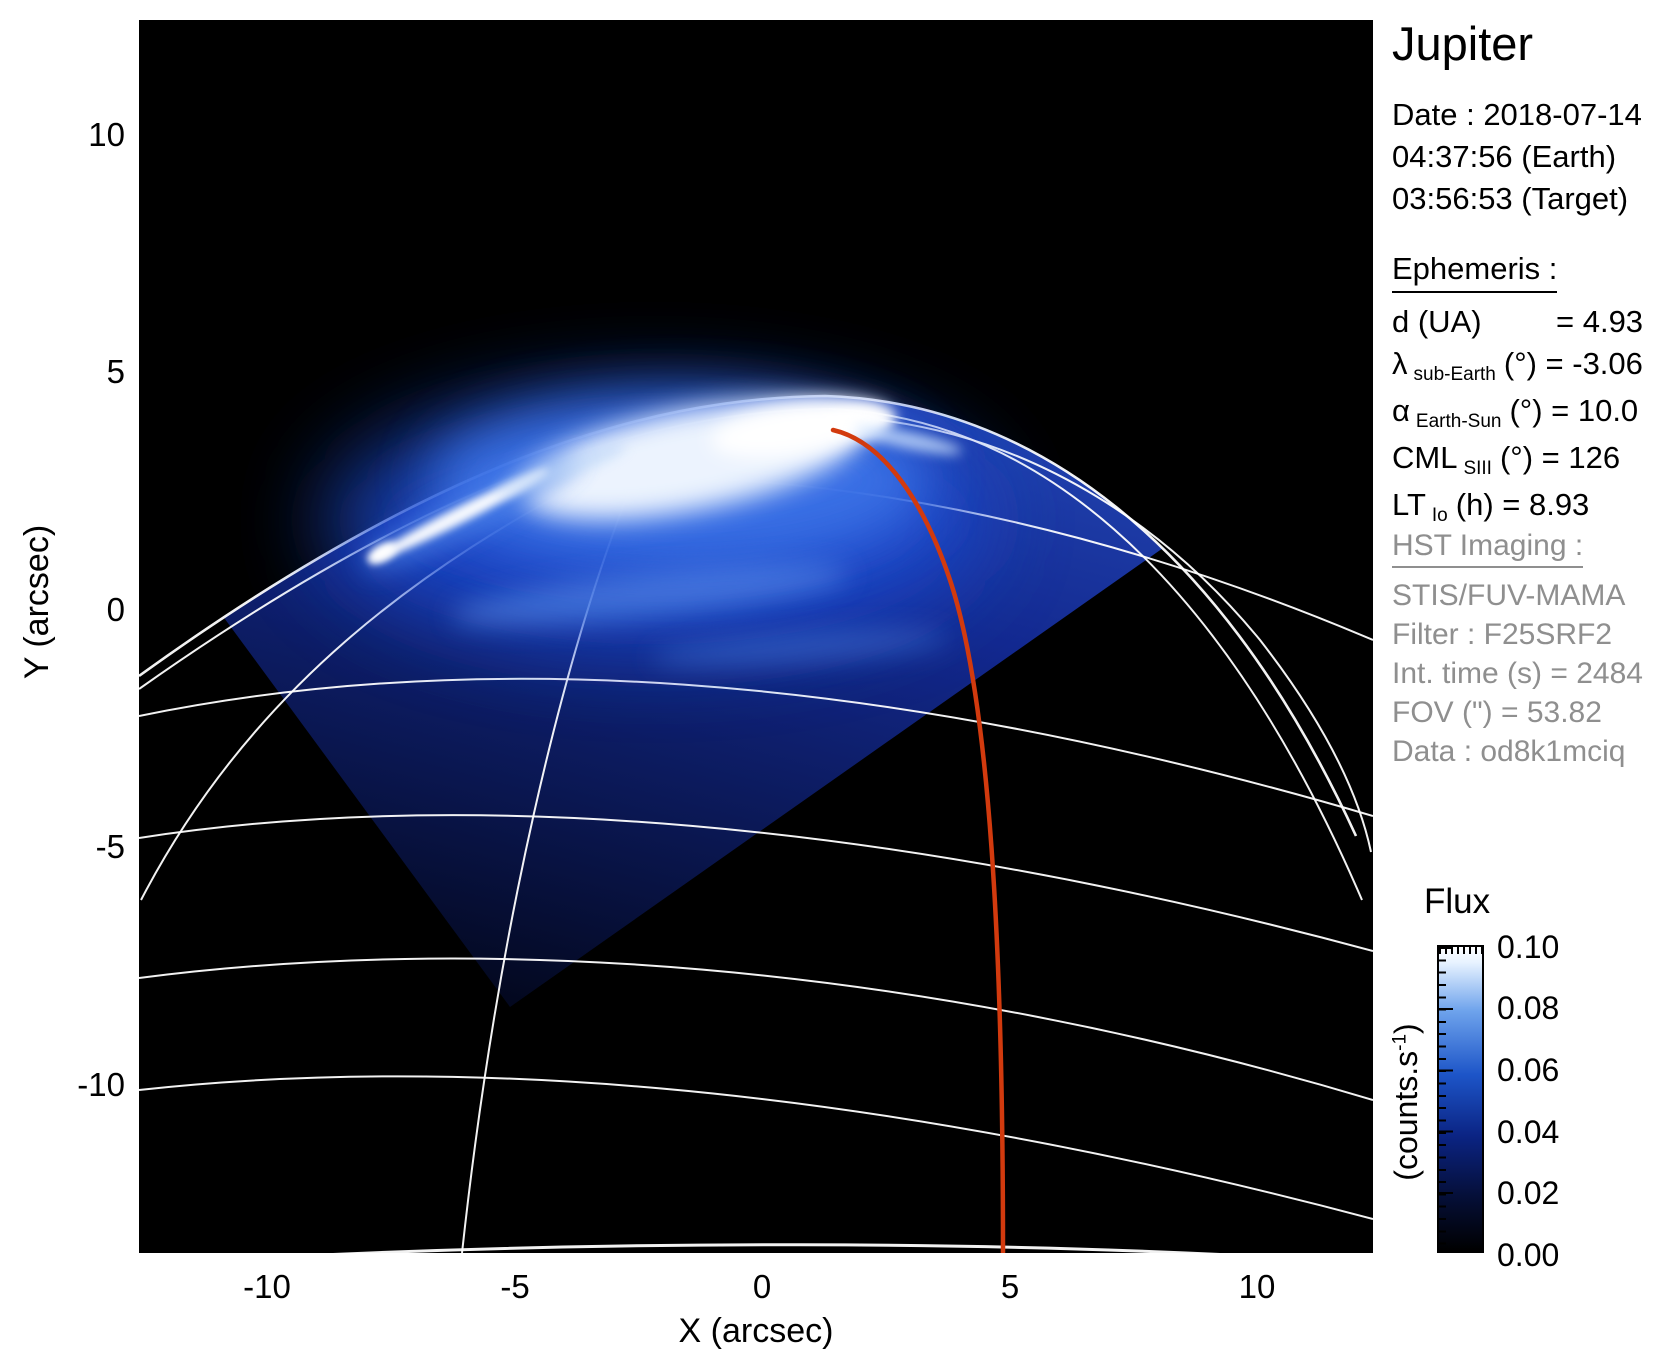 Image resolution: width=1677 pixels, height=1367 pixels. I want to click on earth-time-line: 04:37:56 (Earth), so click(1504, 156).